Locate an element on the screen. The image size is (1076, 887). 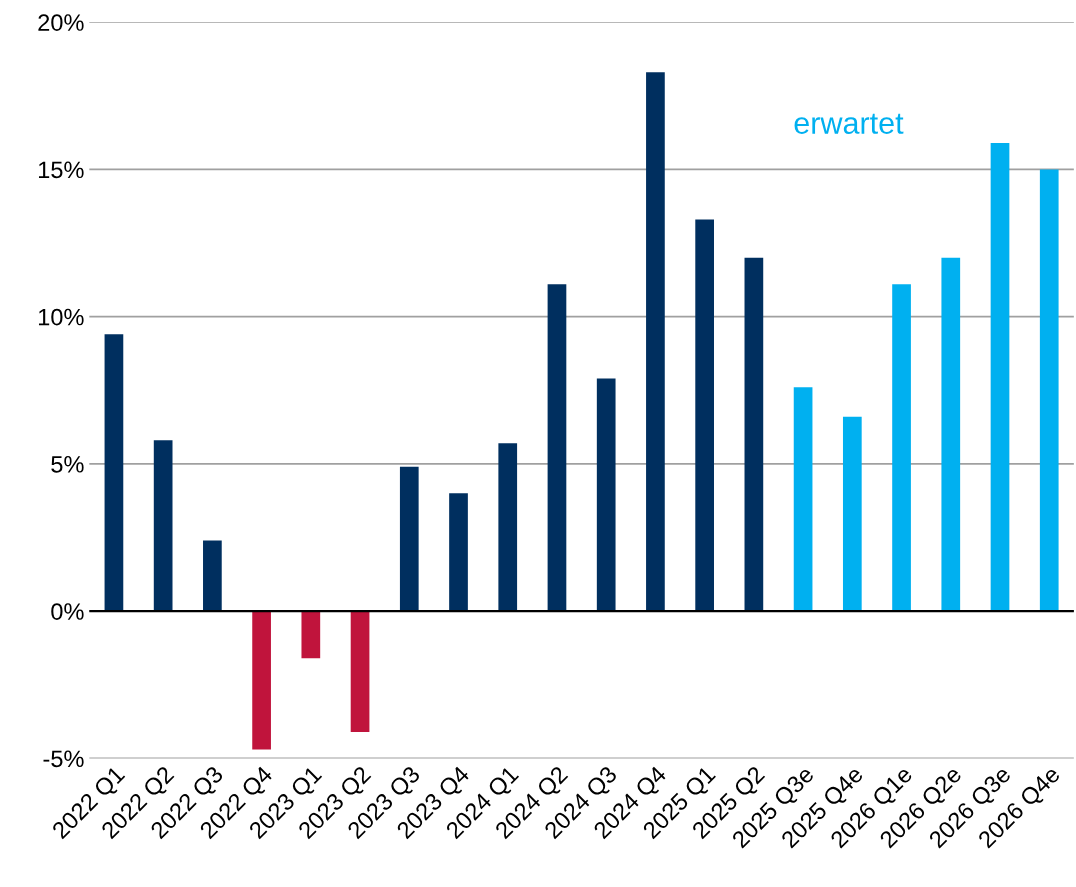
y-tick-label: -5% is located at coordinates (63, 759).